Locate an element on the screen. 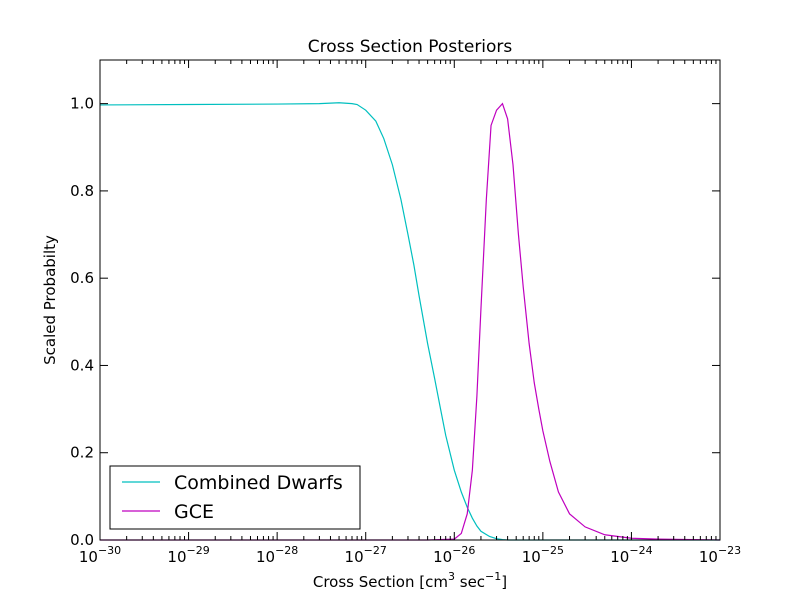 This screenshot has height=600, width=800. y-tick-label: 0.0 is located at coordinates (82, 540).